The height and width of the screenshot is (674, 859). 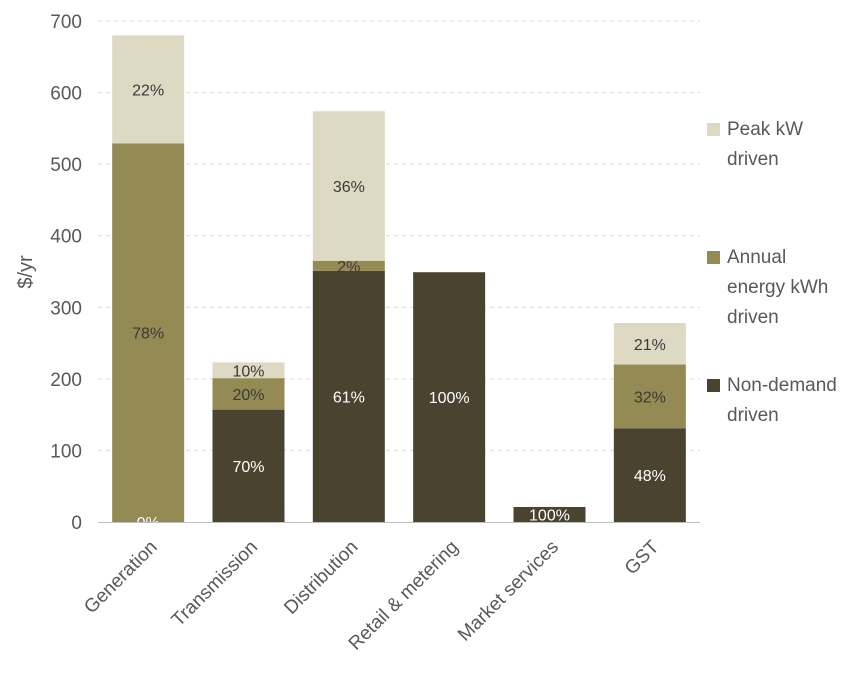 What do you see at coordinates (66, 451) in the screenshot?
I see `y-tick-label: 100` at bounding box center [66, 451].